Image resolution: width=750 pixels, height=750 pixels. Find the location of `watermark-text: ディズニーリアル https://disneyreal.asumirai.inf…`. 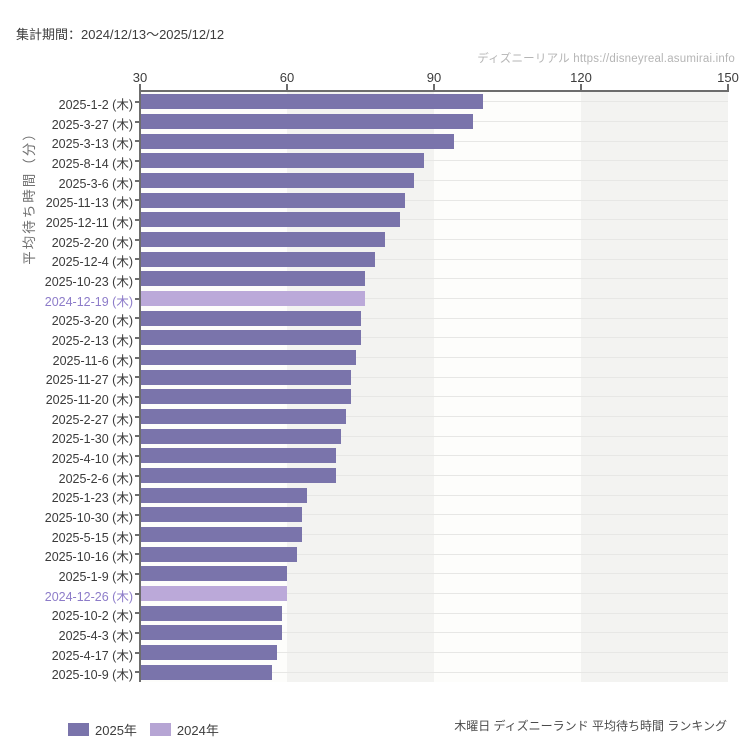

watermark-text: ディズニーリアル https://disneyreal.asumirai.inf… is located at coordinates (606, 59).